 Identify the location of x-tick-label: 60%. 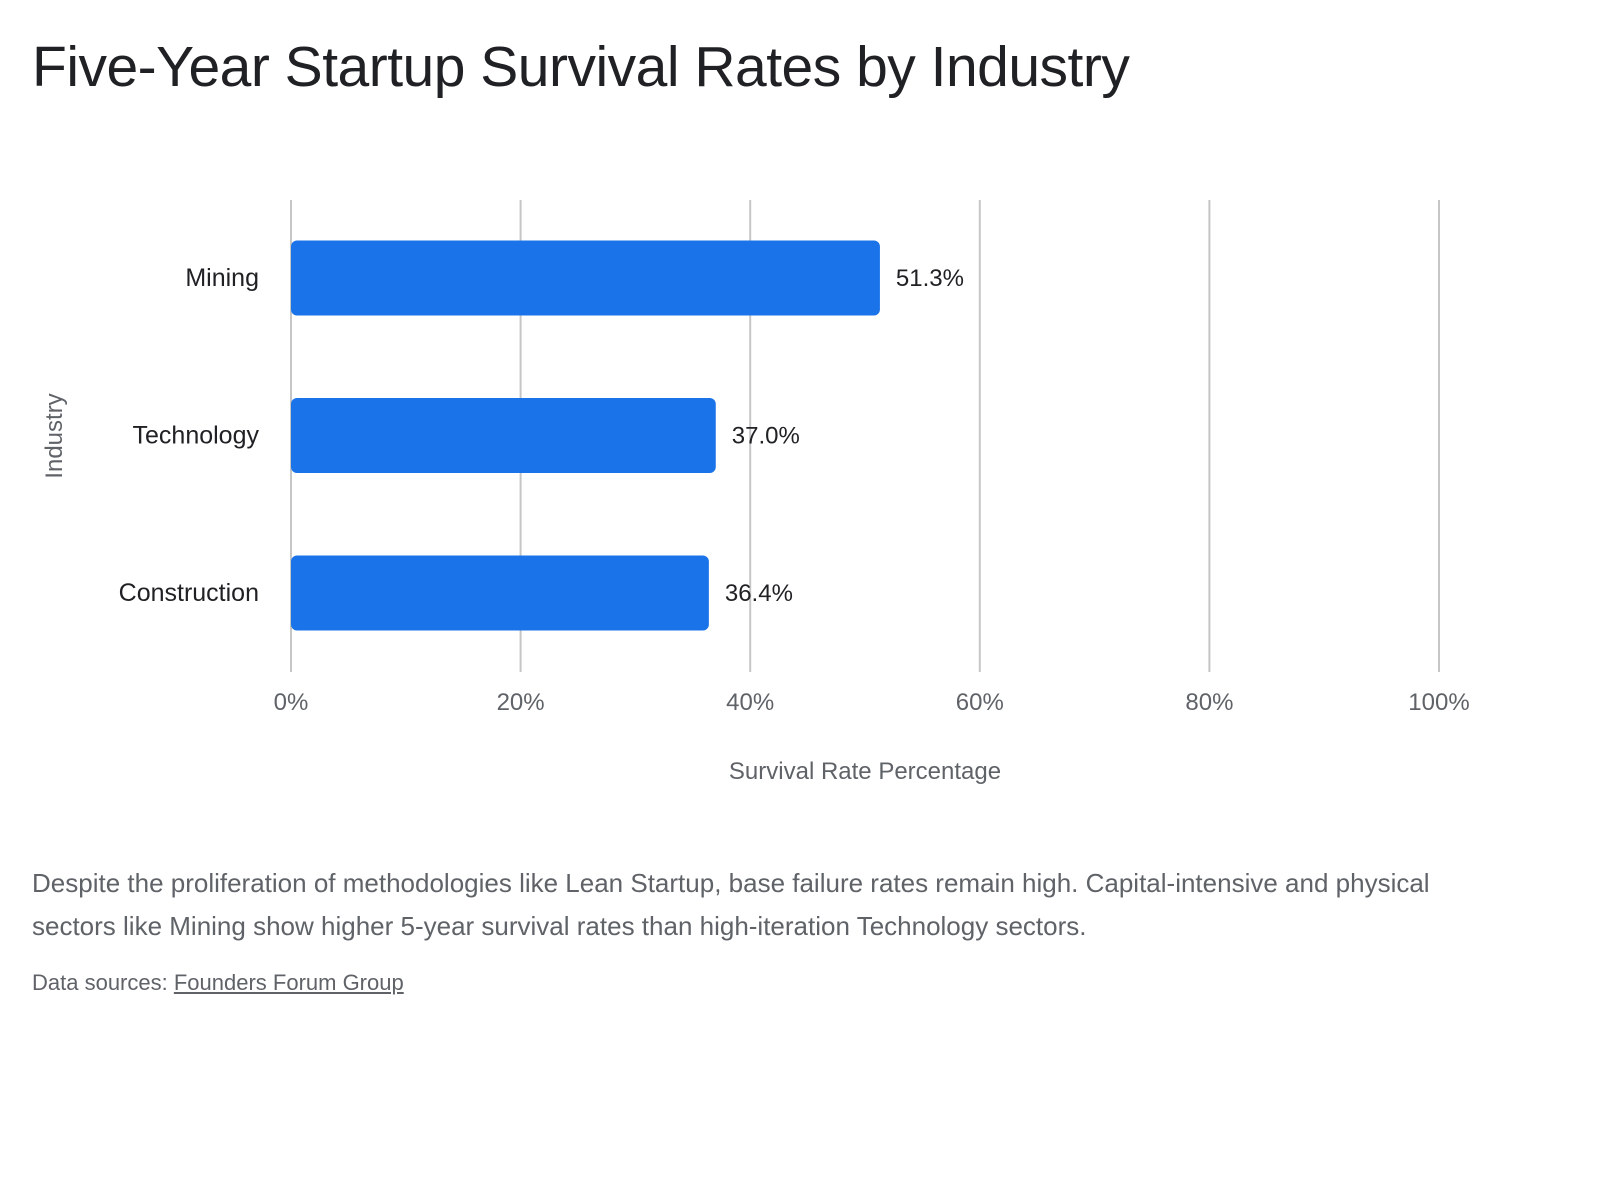
(980, 702).